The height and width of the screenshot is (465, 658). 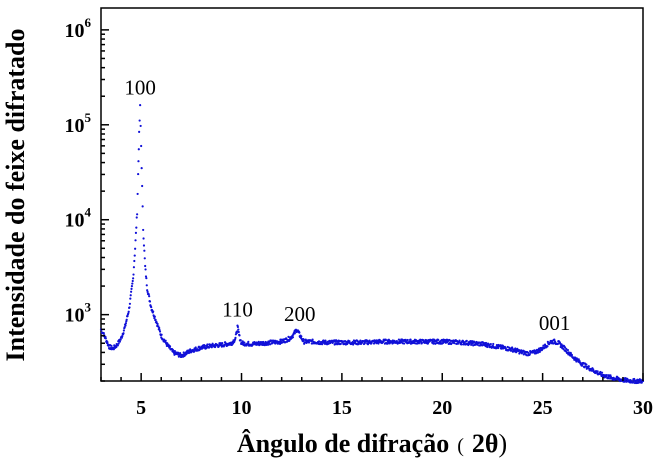 What do you see at coordinates (242, 408) in the screenshot?
I see `x-tick-label: 10` at bounding box center [242, 408].